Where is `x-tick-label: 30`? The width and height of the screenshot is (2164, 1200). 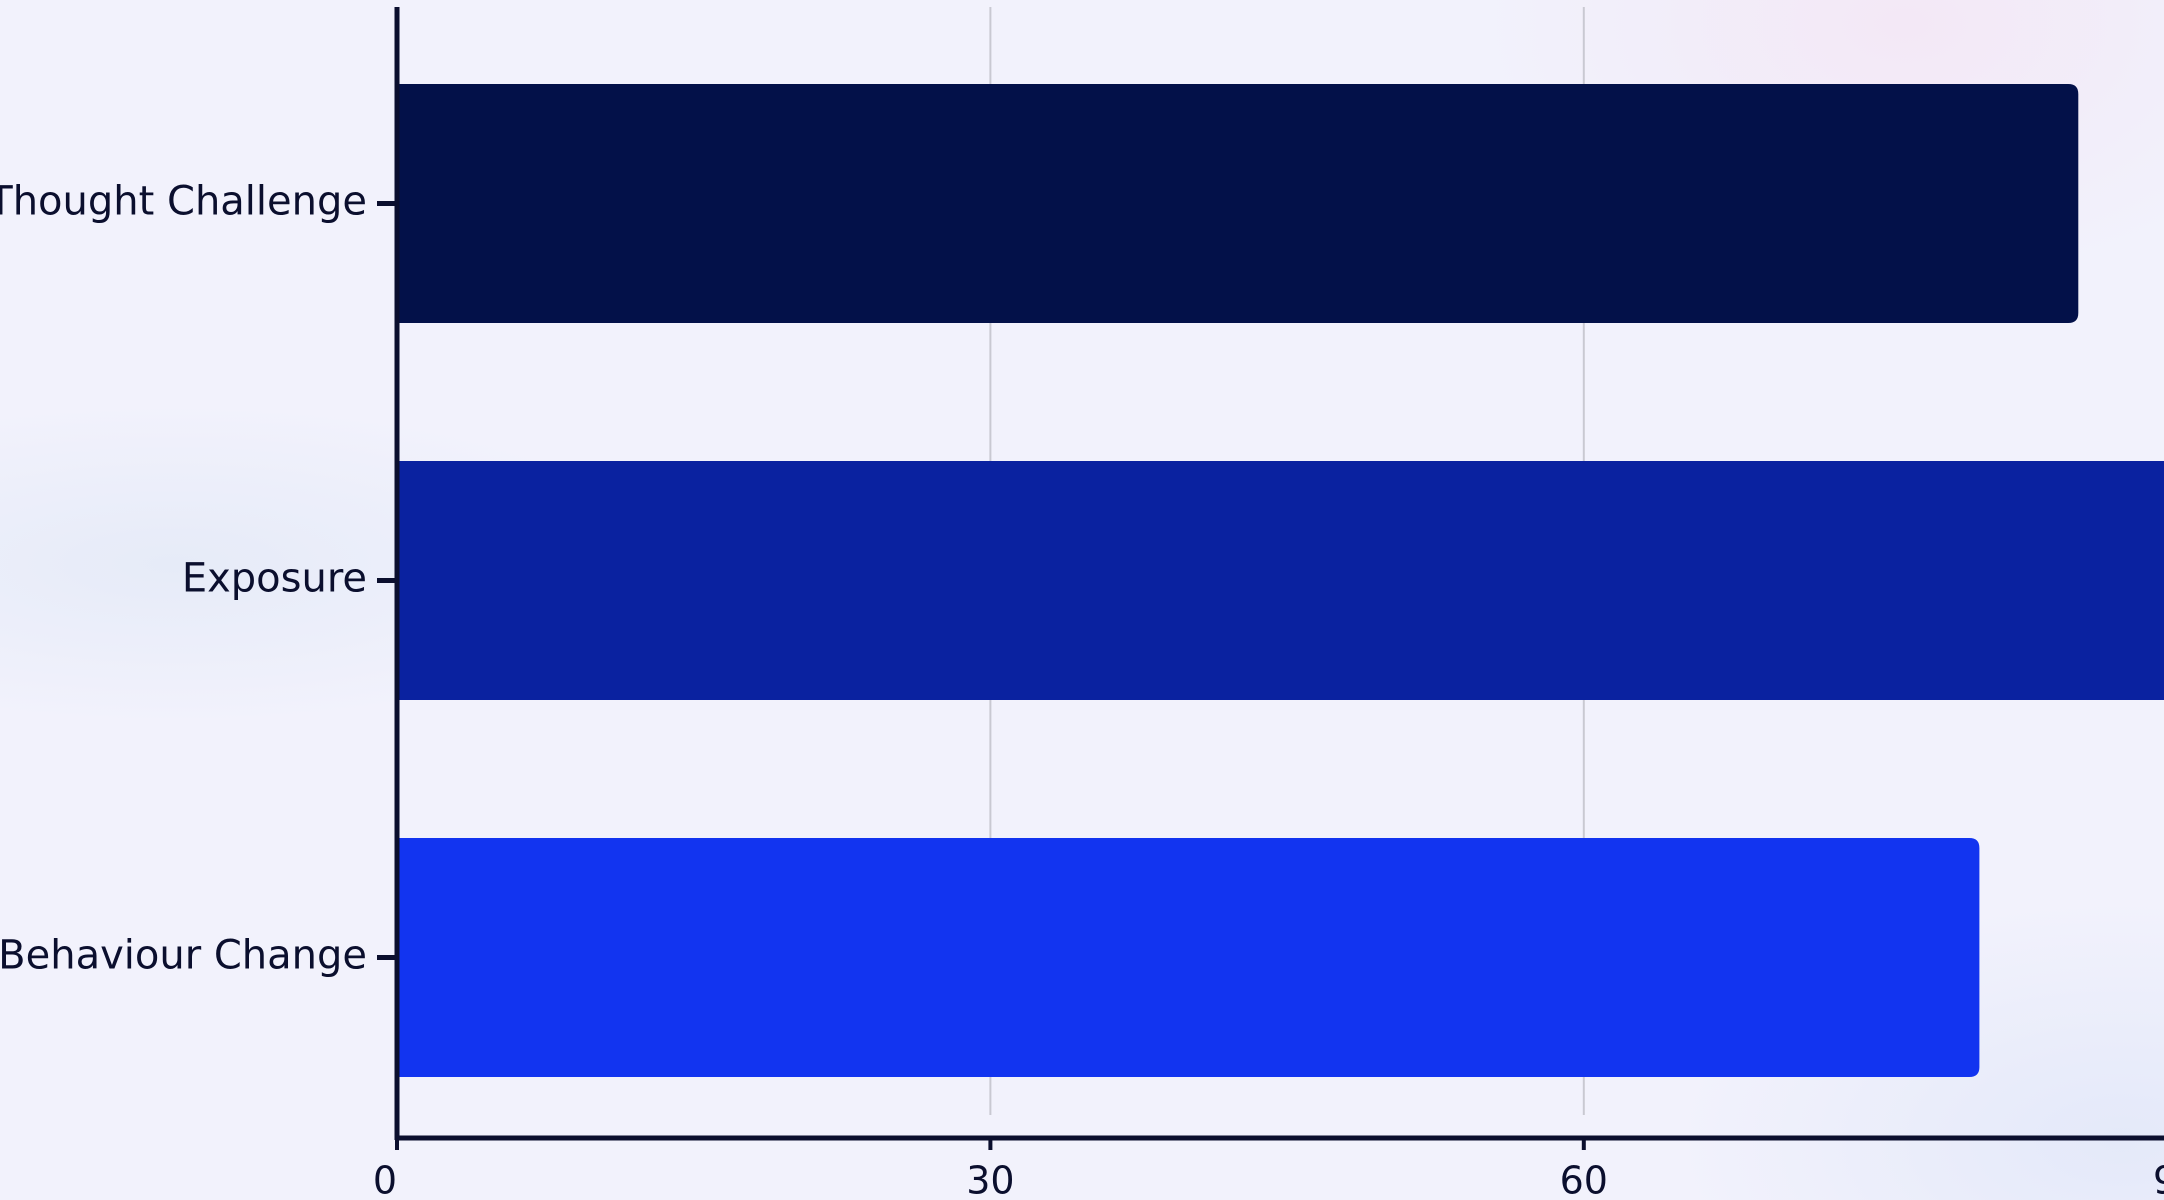
x-tick-label: 30 is located at coordinates (990, 1179).